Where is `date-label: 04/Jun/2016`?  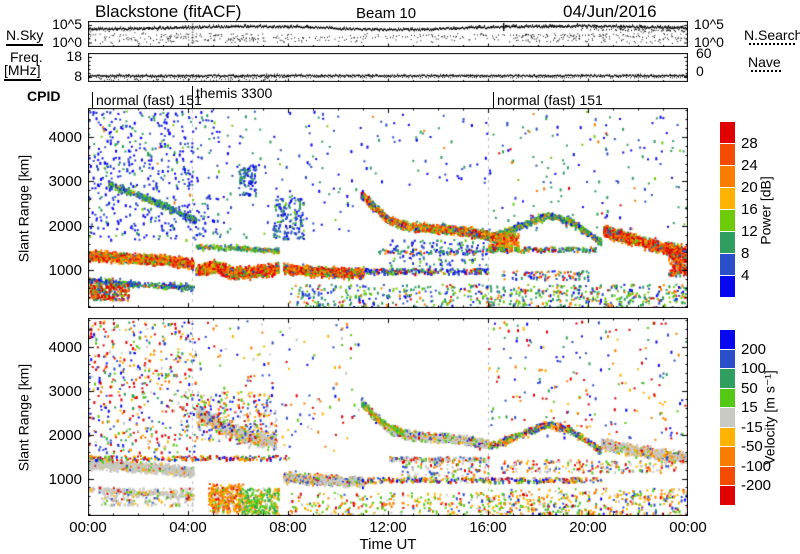
date-label: 04/Jun/2016 is located at coordinates (610, 11).